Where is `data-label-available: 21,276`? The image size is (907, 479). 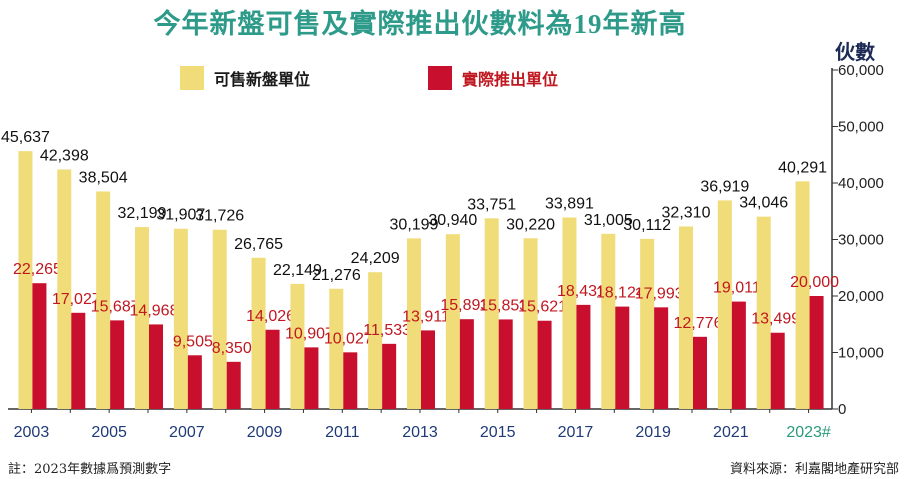 data-label-available: 21,276 is located at coordinates (336, 275).